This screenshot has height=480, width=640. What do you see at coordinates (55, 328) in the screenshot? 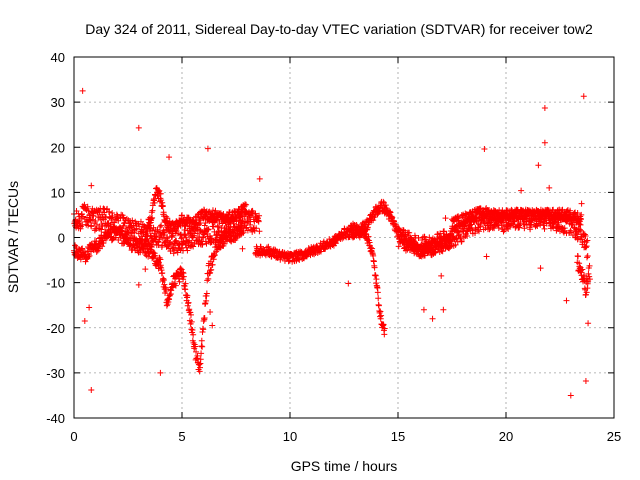
I see `y-tick-label: -20` at bounding box center [55, 328].